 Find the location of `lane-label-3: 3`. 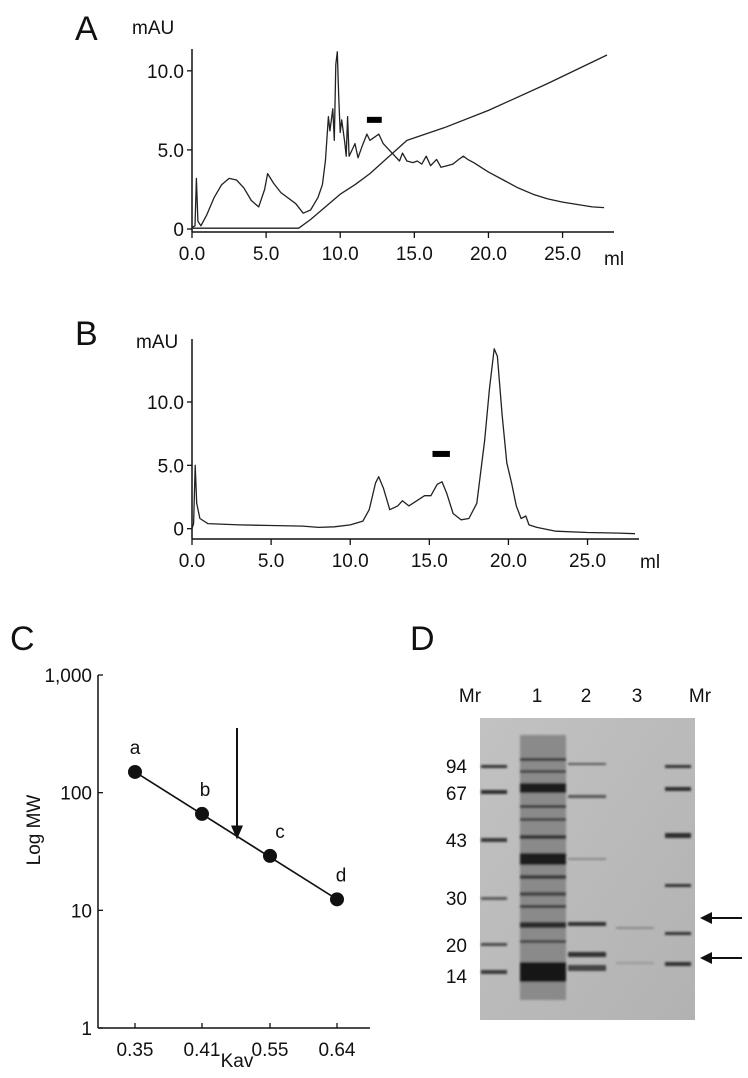

lane-label-3: 3 is located at coordinates (637, 696).